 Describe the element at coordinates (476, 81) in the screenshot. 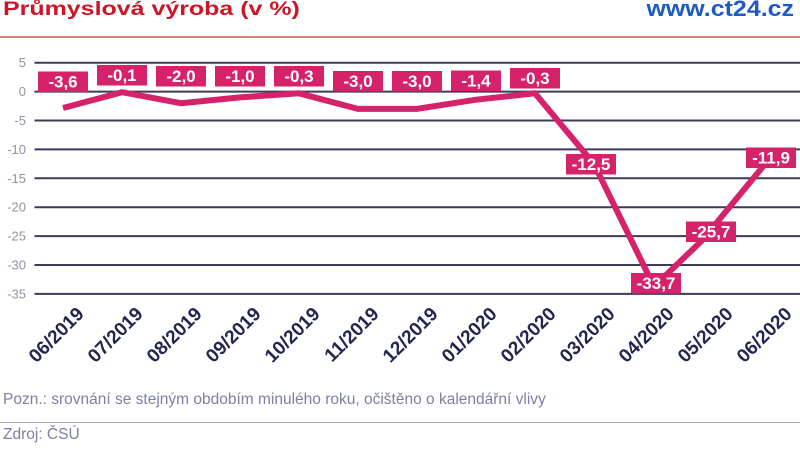

I see `svg-text: -1,4` at that location.